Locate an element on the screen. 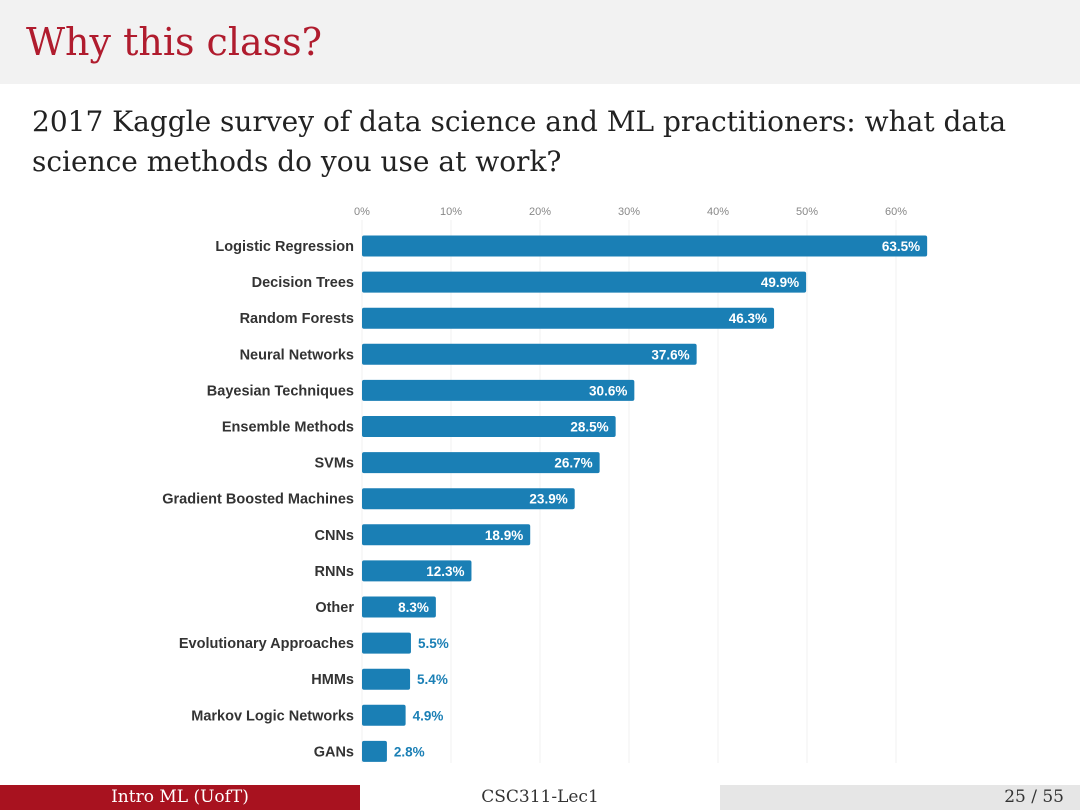 This screenshot has height=810, width=1080. value-label: 30.6% is located at coordinates (608, 390).